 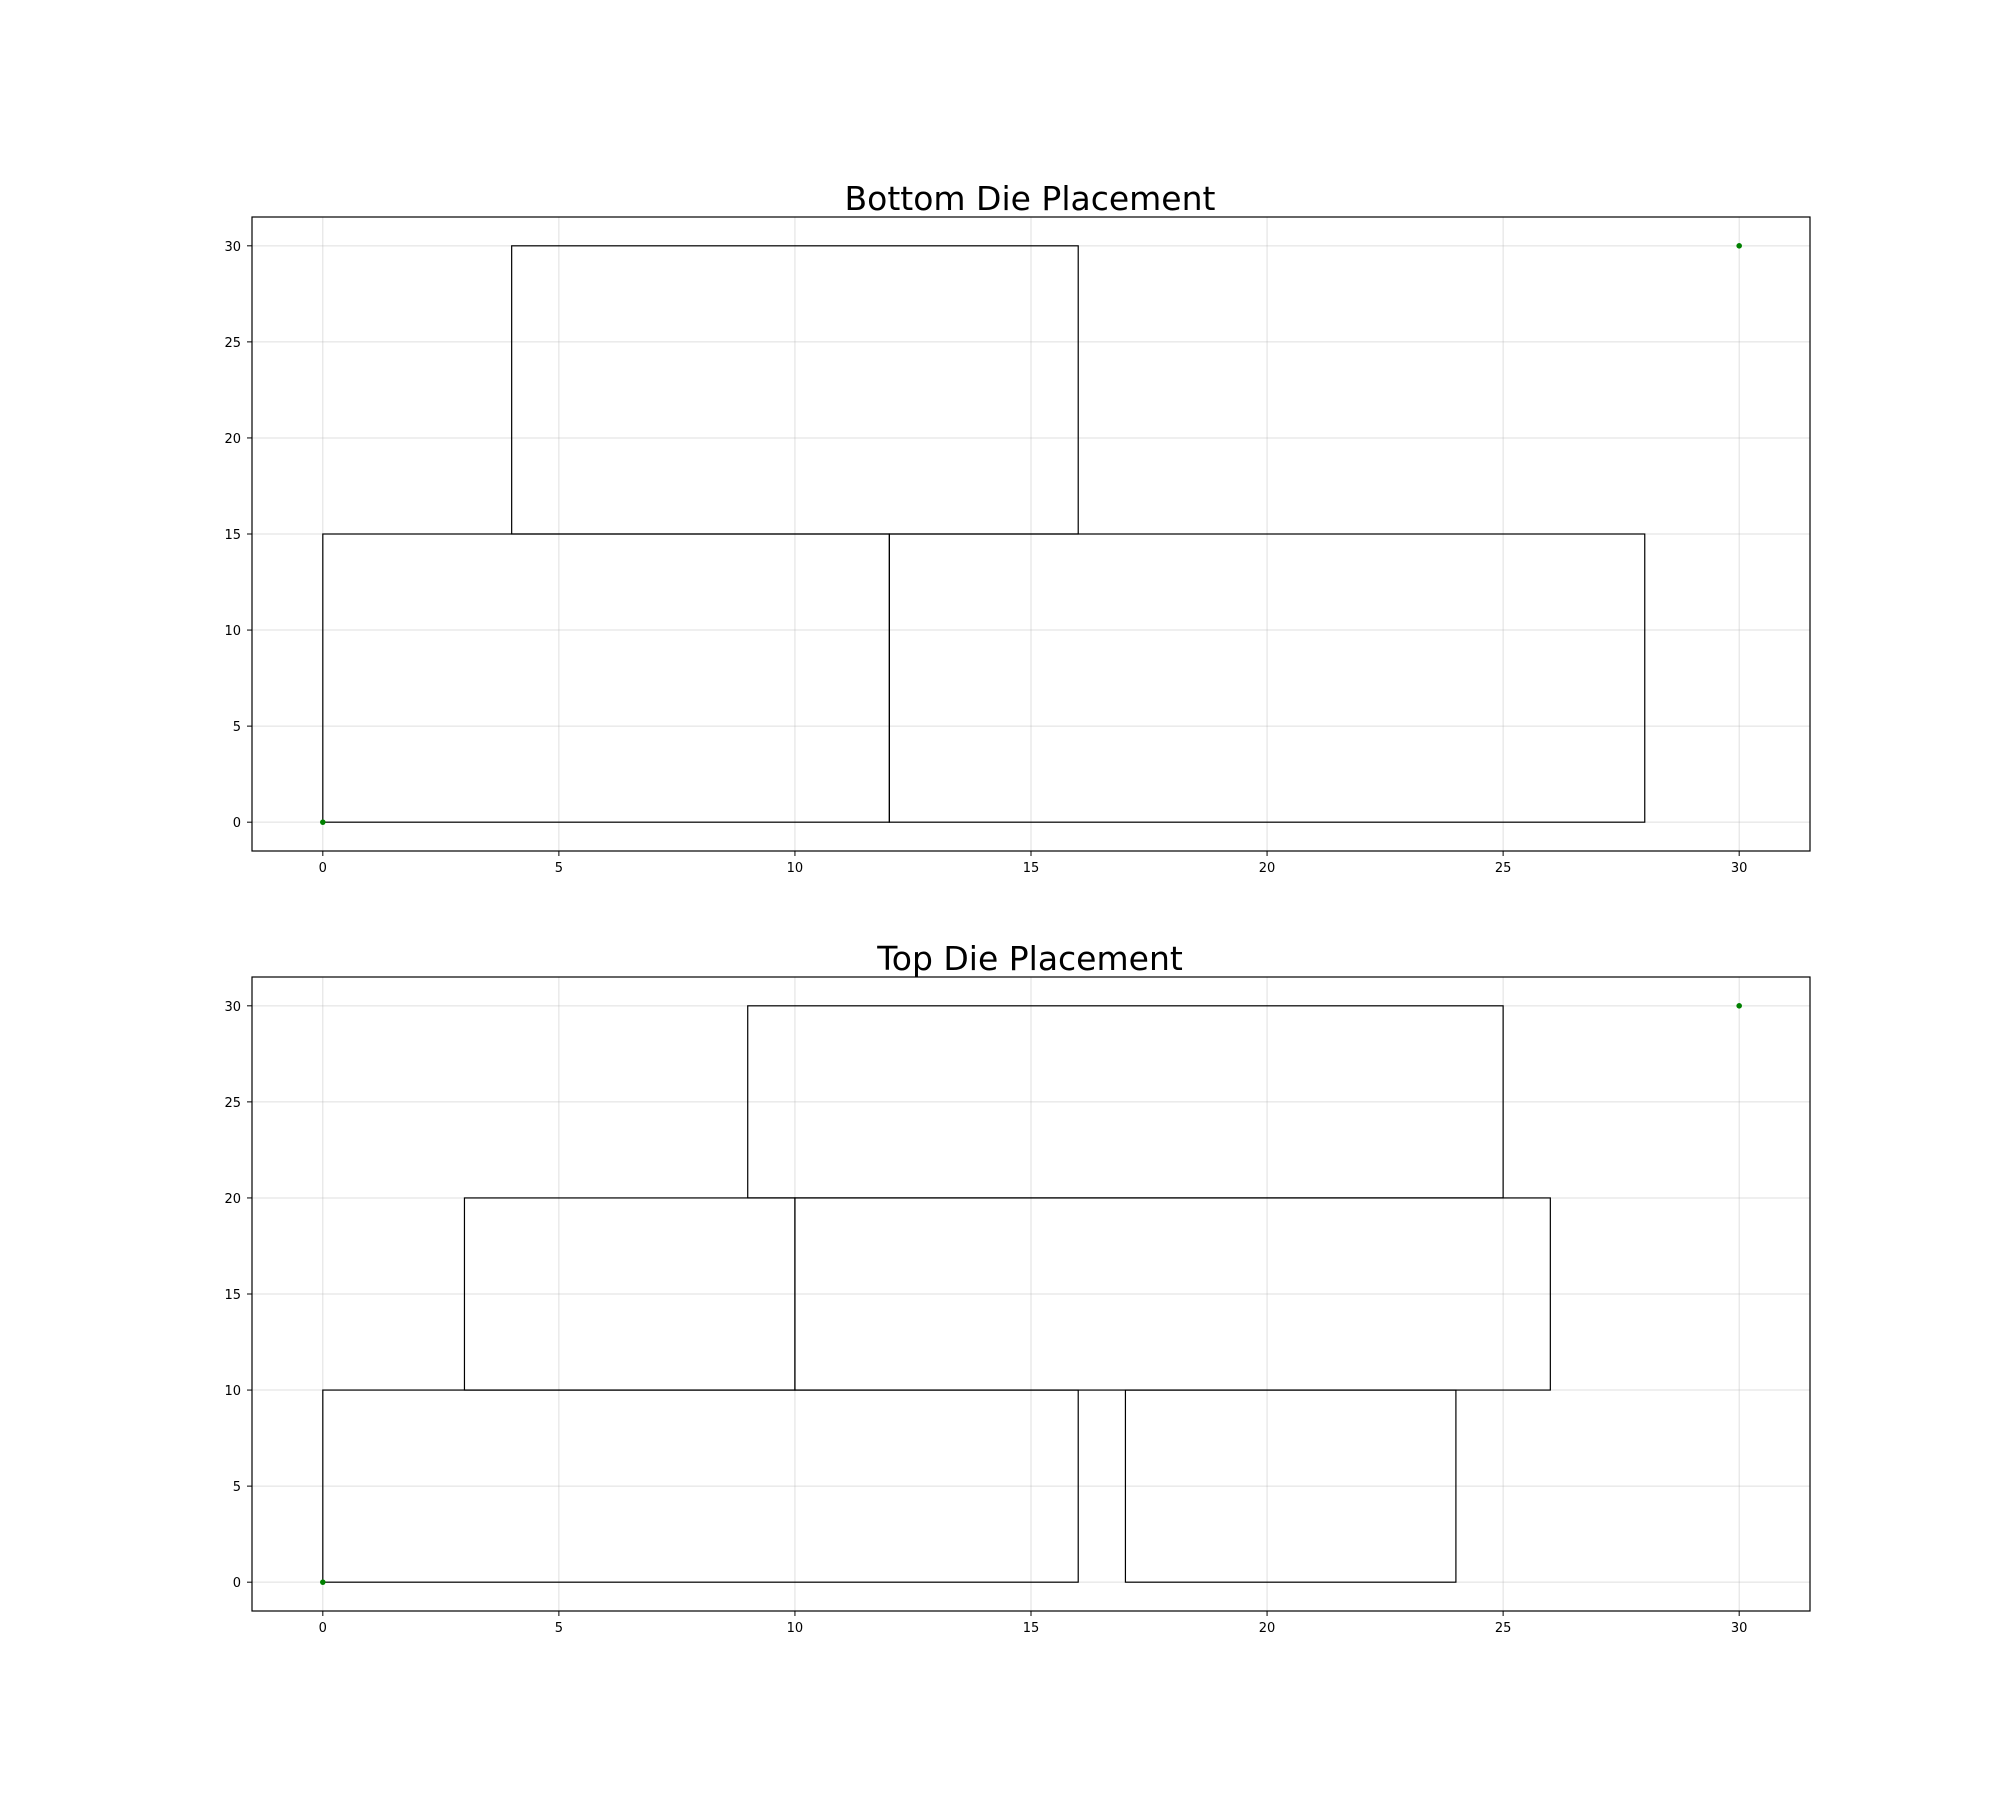 I want to click on chart-title: Bottom Die Placement, so click(x=1030, y=198).